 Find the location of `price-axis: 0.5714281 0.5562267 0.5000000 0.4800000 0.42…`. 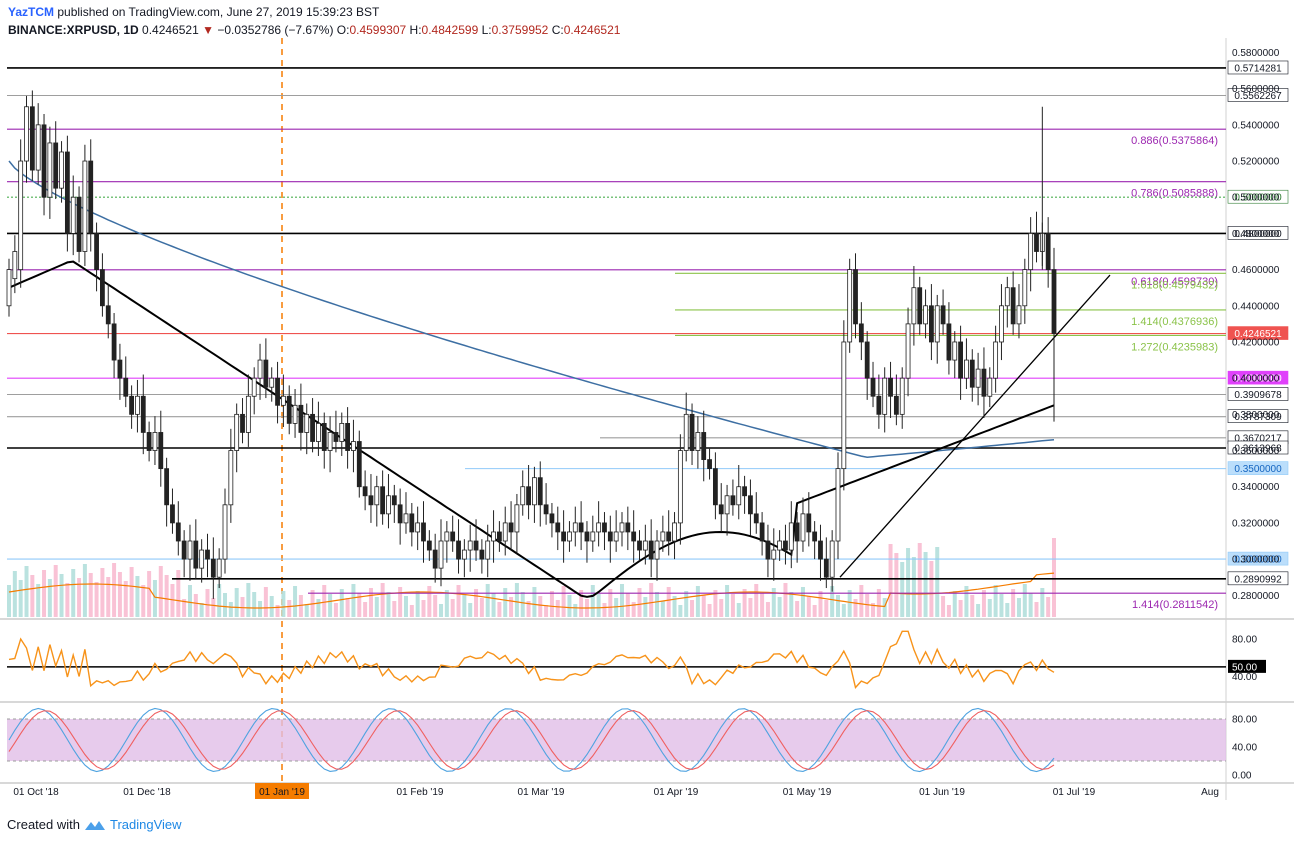

price-axis: 0.5714281 0.5562267 0.5000000 0.4800000 0.42… is located at coordinates (1258, 325).